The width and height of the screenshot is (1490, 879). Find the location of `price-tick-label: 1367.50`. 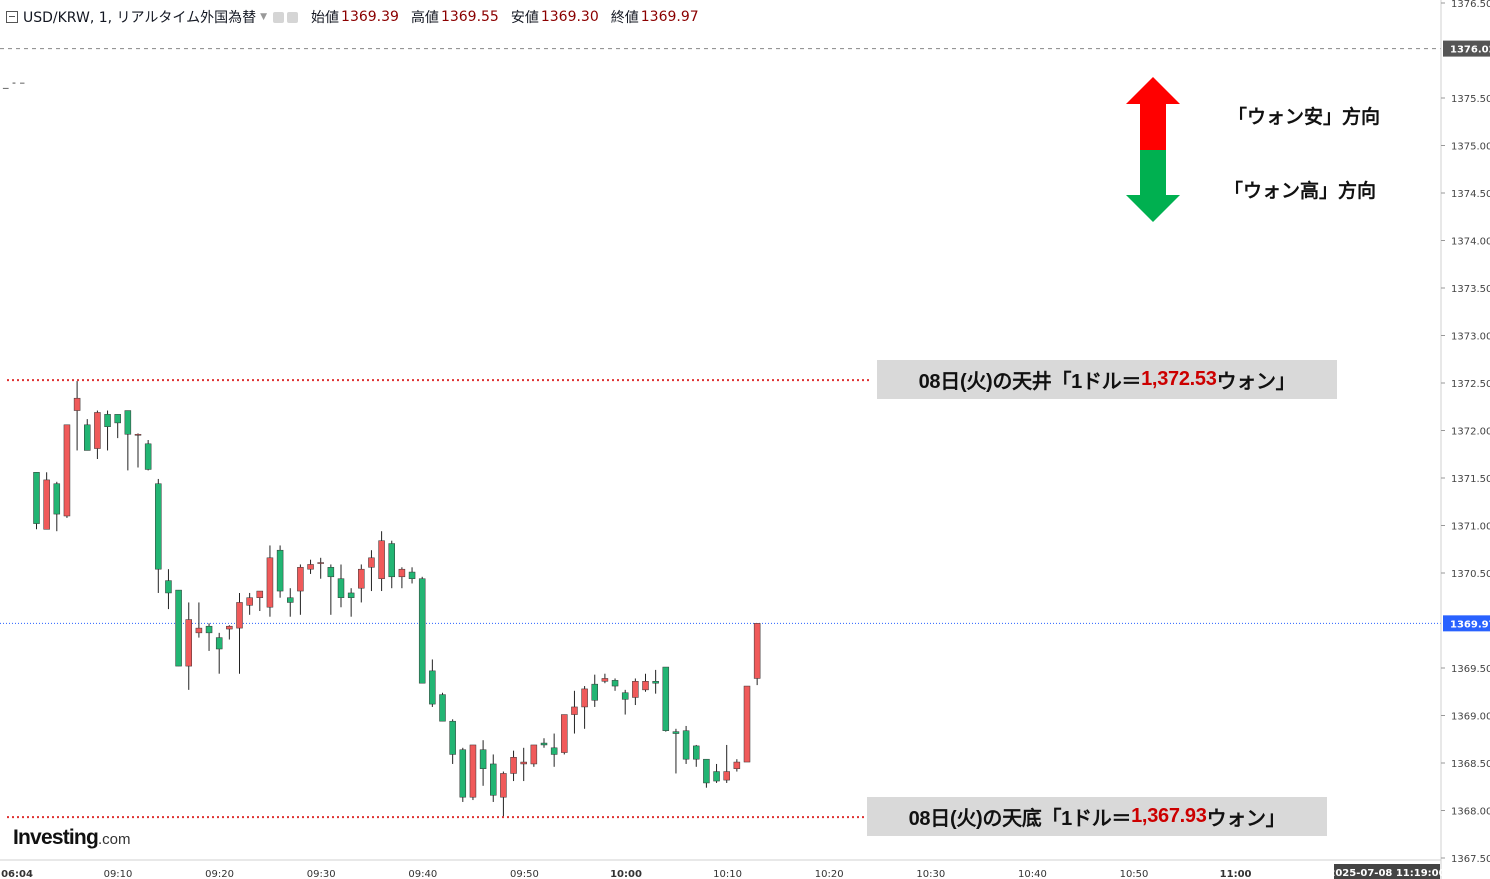

price-tick-label: 1367.50 is located at coordinates (1470, 859).